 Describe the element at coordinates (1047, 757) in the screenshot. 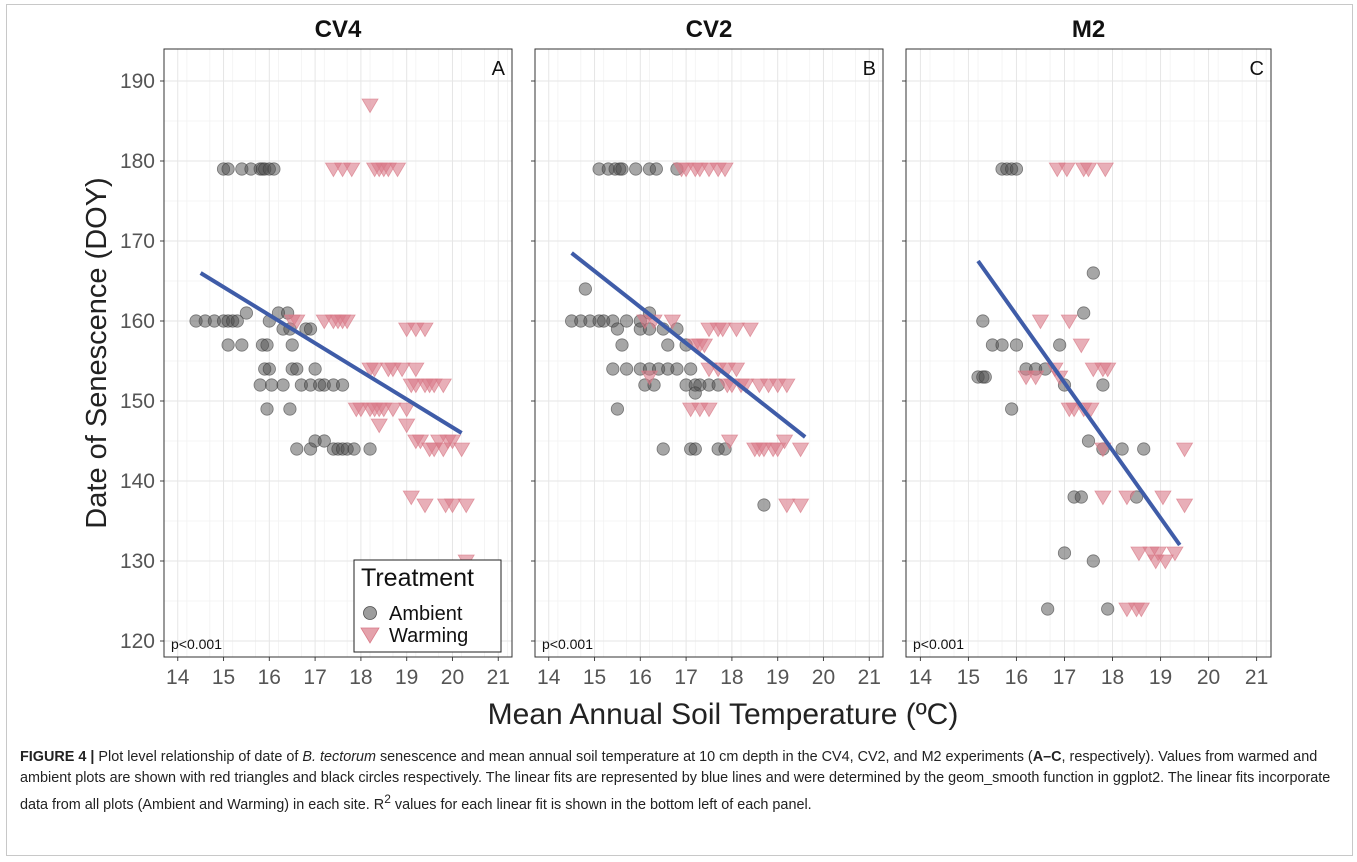

I see `caption-panel-range: A–C` at that location.